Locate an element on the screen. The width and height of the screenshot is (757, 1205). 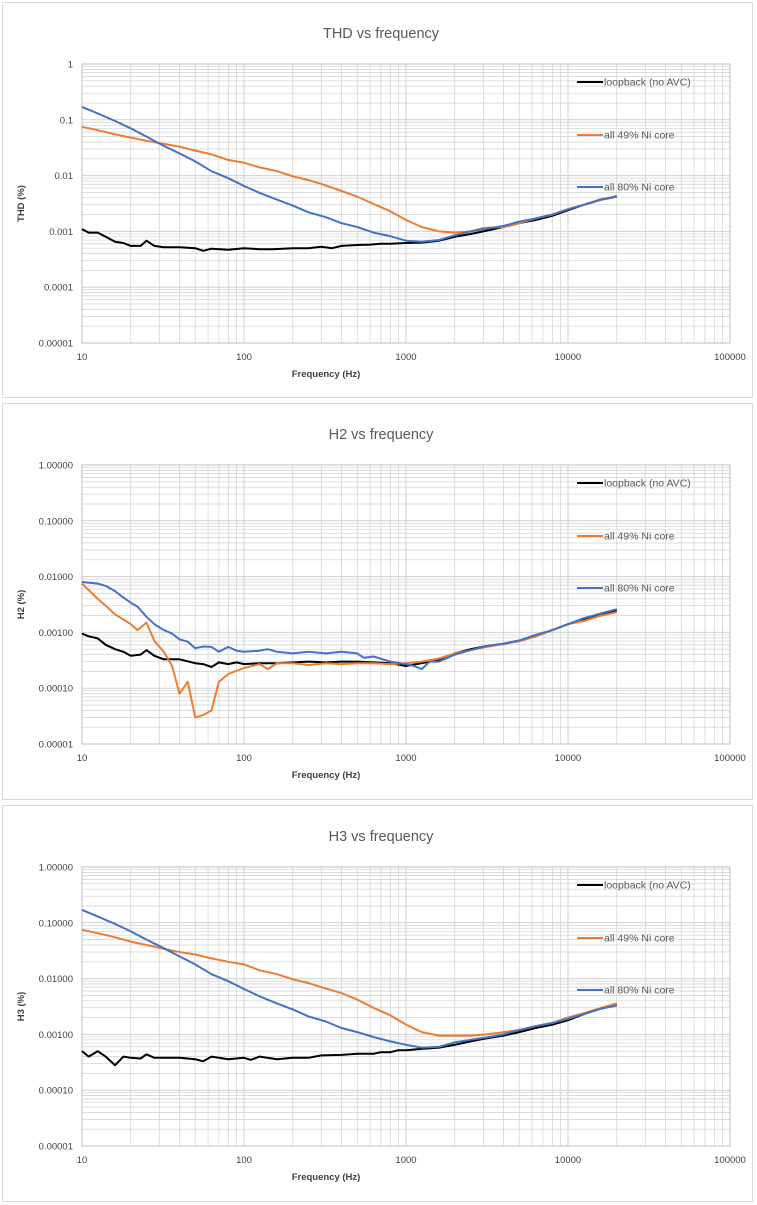
chart-title: H2 vs frequency is located at coordinates (382, 435).